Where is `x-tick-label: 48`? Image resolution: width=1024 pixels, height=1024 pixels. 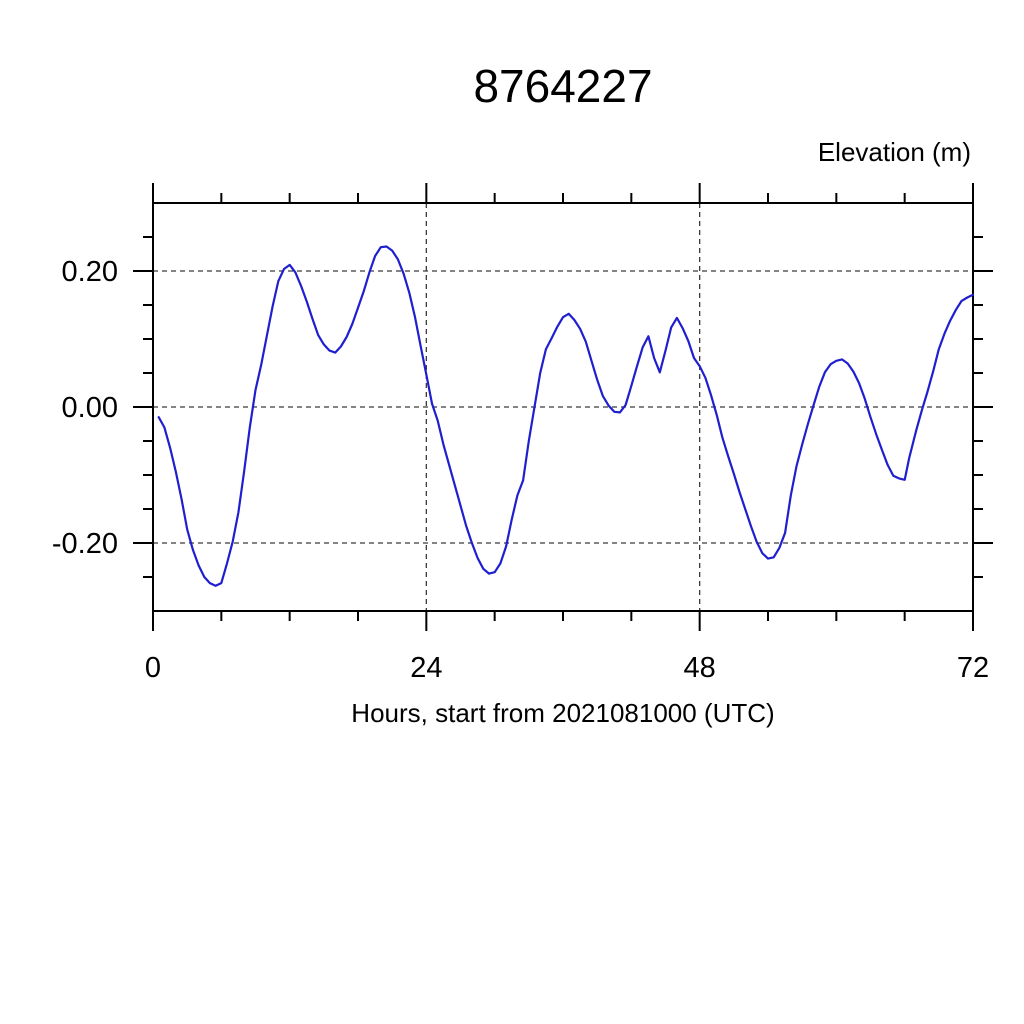
x-tick-label: 48 is located at coordinates (700, 668).